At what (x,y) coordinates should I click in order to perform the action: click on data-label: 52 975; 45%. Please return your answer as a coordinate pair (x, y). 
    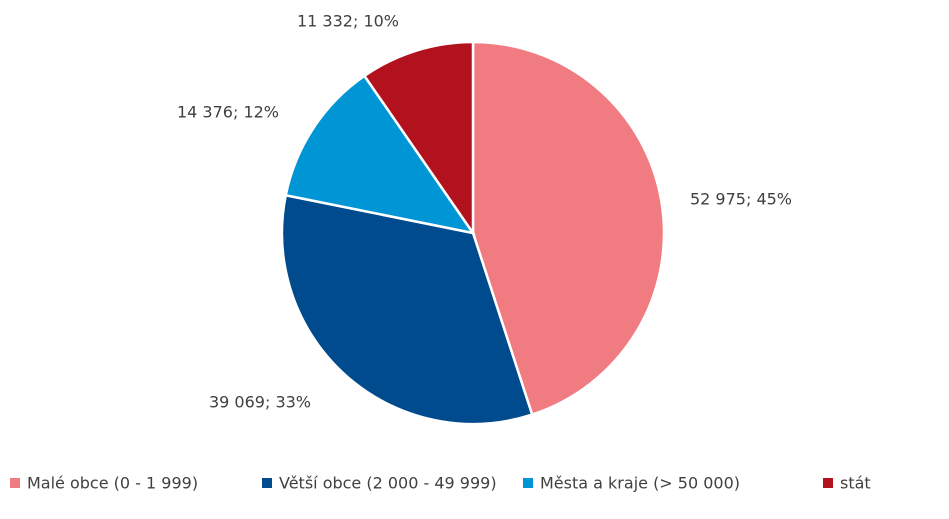
    Looking at the image, I should click on (741, 199).